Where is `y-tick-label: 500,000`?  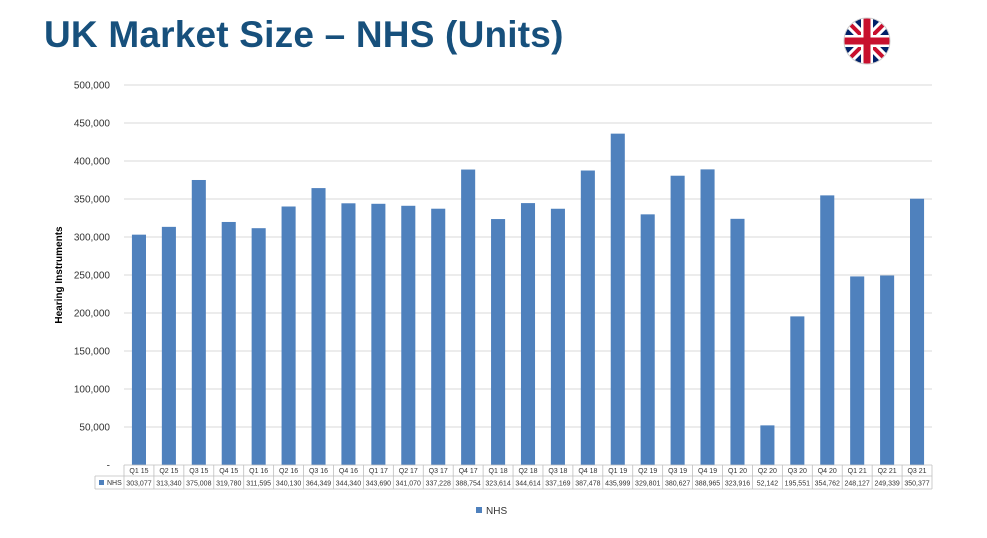
y-tick-label: 500,000 is located at coordinates (92, 86).